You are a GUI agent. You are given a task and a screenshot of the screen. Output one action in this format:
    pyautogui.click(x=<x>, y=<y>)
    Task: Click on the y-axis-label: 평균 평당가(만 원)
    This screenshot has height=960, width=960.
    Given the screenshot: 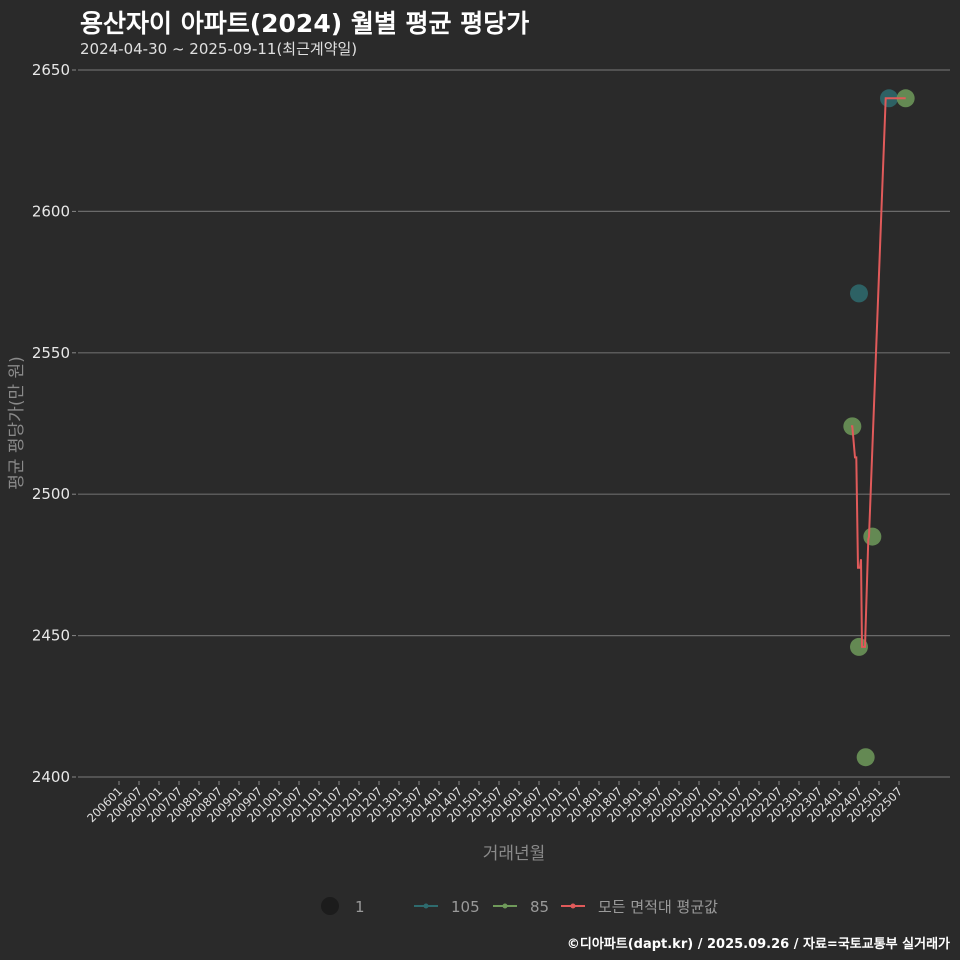 What is the action you would take?
    pyautogui.click(x=17, y=423)
    